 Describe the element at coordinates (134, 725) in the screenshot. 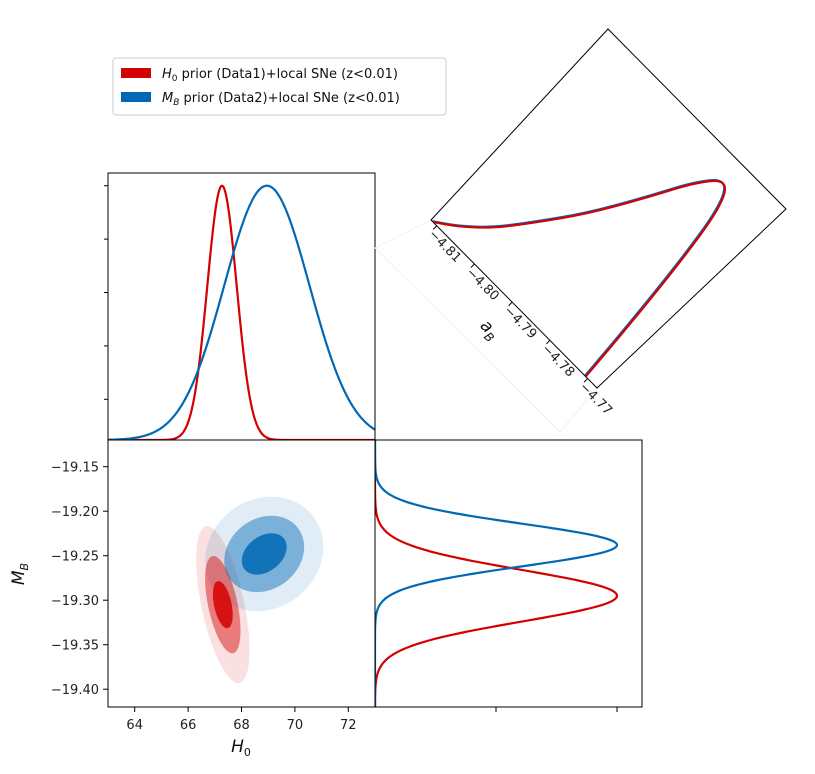

I see `h0-tick-label: 64` at that location.